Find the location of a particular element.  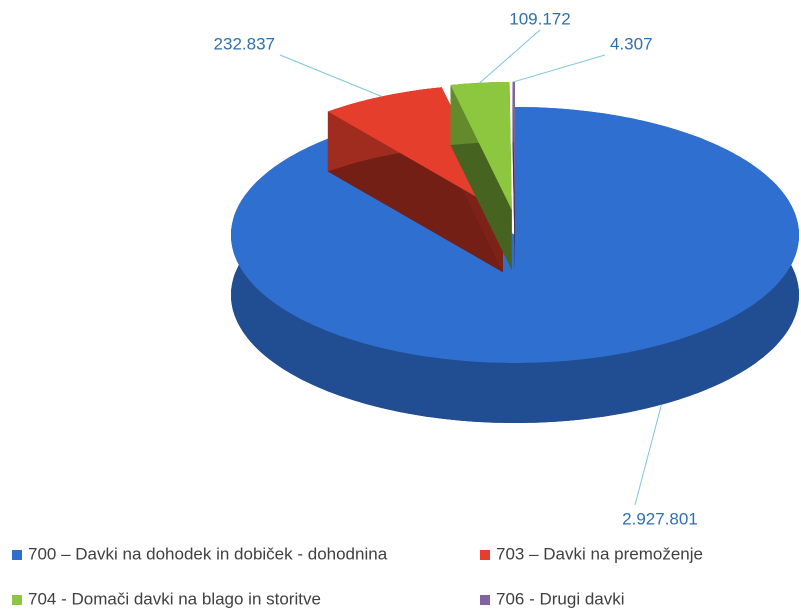

data-label: 4.307 is located at coordinates (631, 43).